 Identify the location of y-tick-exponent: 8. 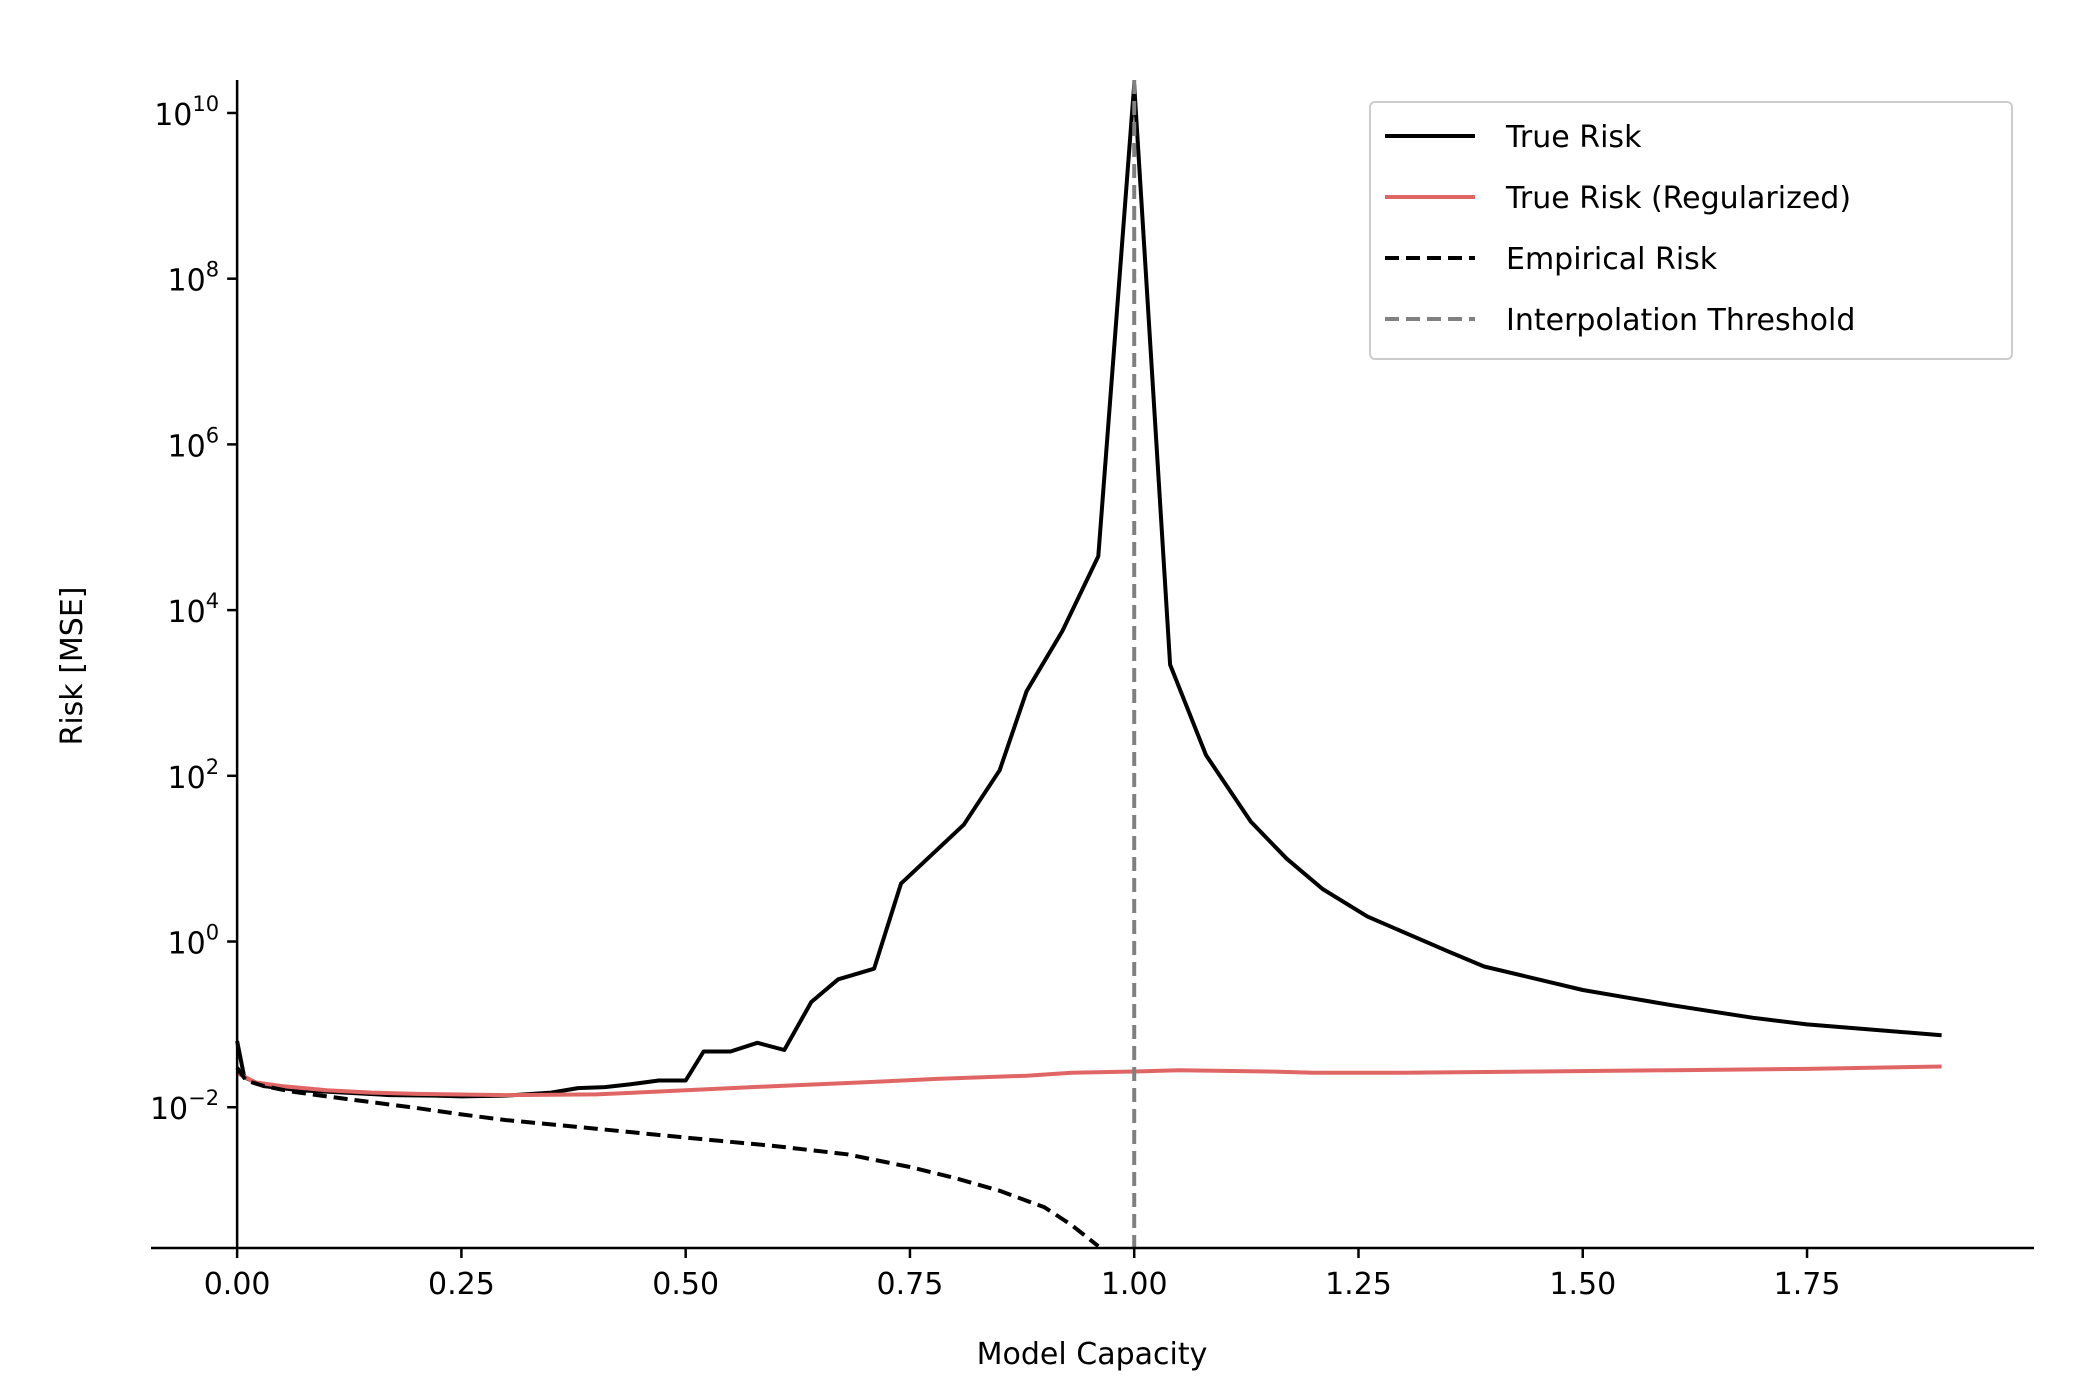
(212, 270).